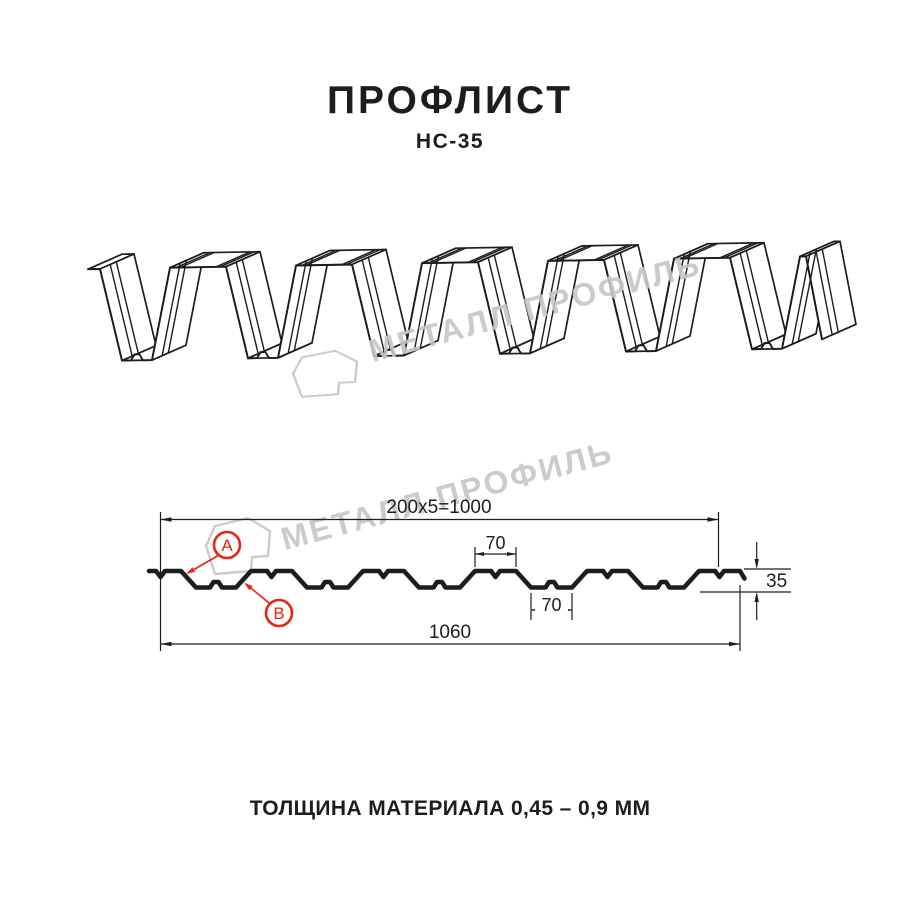 The width and height of the screenshot is (900, 900). I want to click on dim-label-rib-top-width: 70, so click(495, 543).